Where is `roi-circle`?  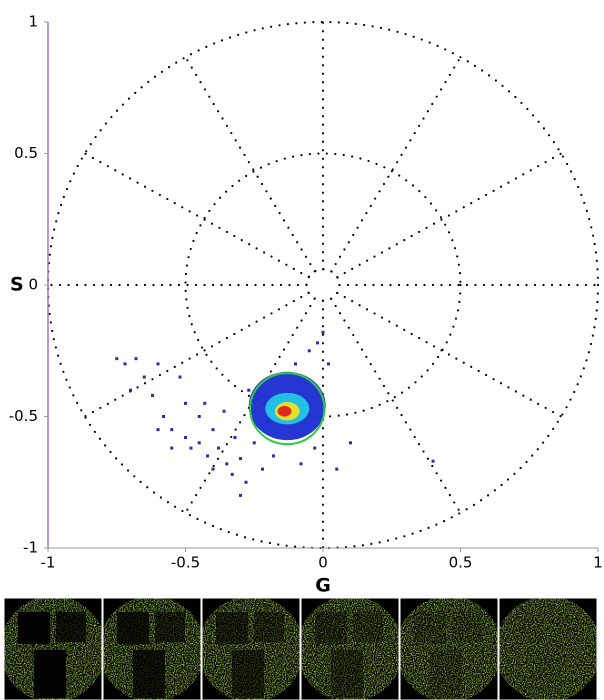
roi-circle is located at coordinates (287, 409).